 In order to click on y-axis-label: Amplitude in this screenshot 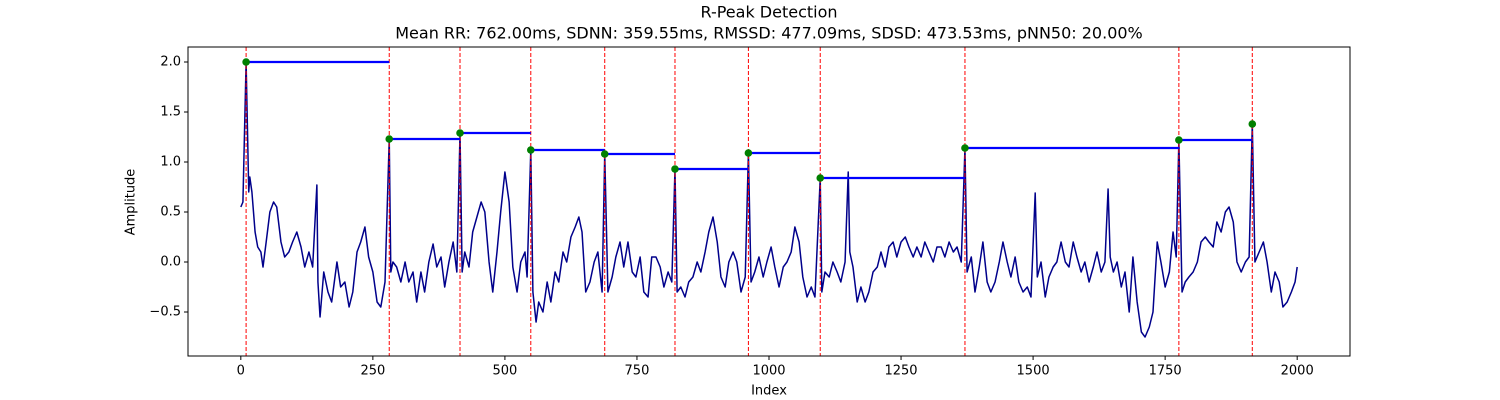, I will do `click(131, 202)`.